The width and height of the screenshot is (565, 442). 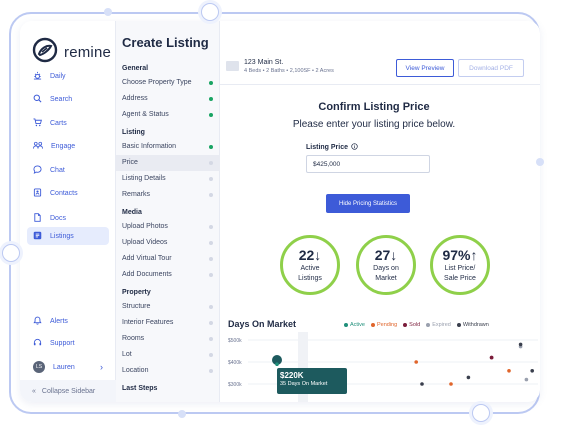 What do you see at coordinates (304, 384) in the screenshot?
I see `tooltip-detail: 35 Days On Market` at bounding box center [304, 384].